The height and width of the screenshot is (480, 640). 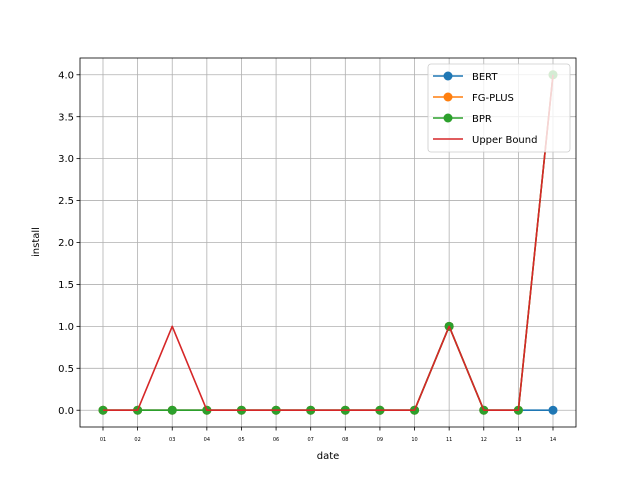 I want to click on x-tick-label: 14, so click(x=553, y=440).